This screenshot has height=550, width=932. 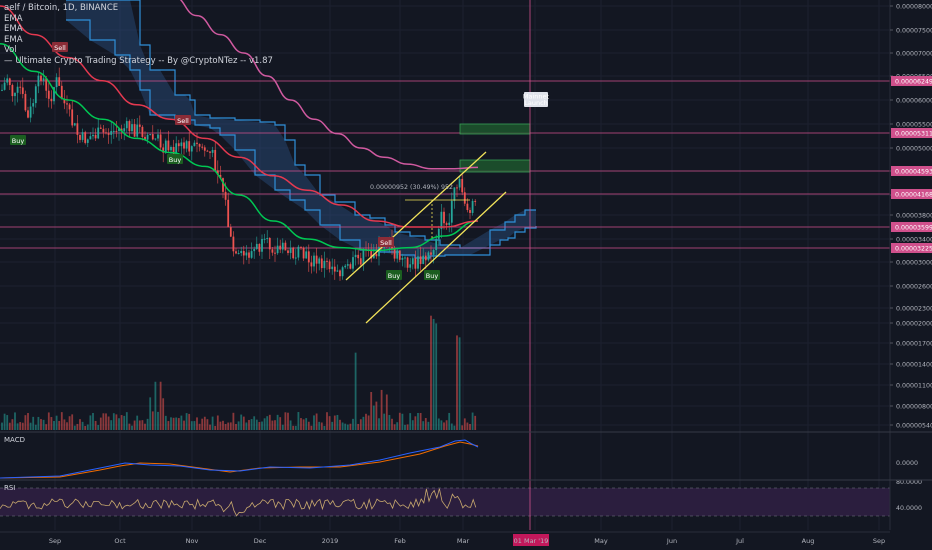 What do you see at coordinates (420, 212) in the screenshot?
I see `measure-tool: 0.00000952 (30.49%) 952` at bounding box center [420, 212].